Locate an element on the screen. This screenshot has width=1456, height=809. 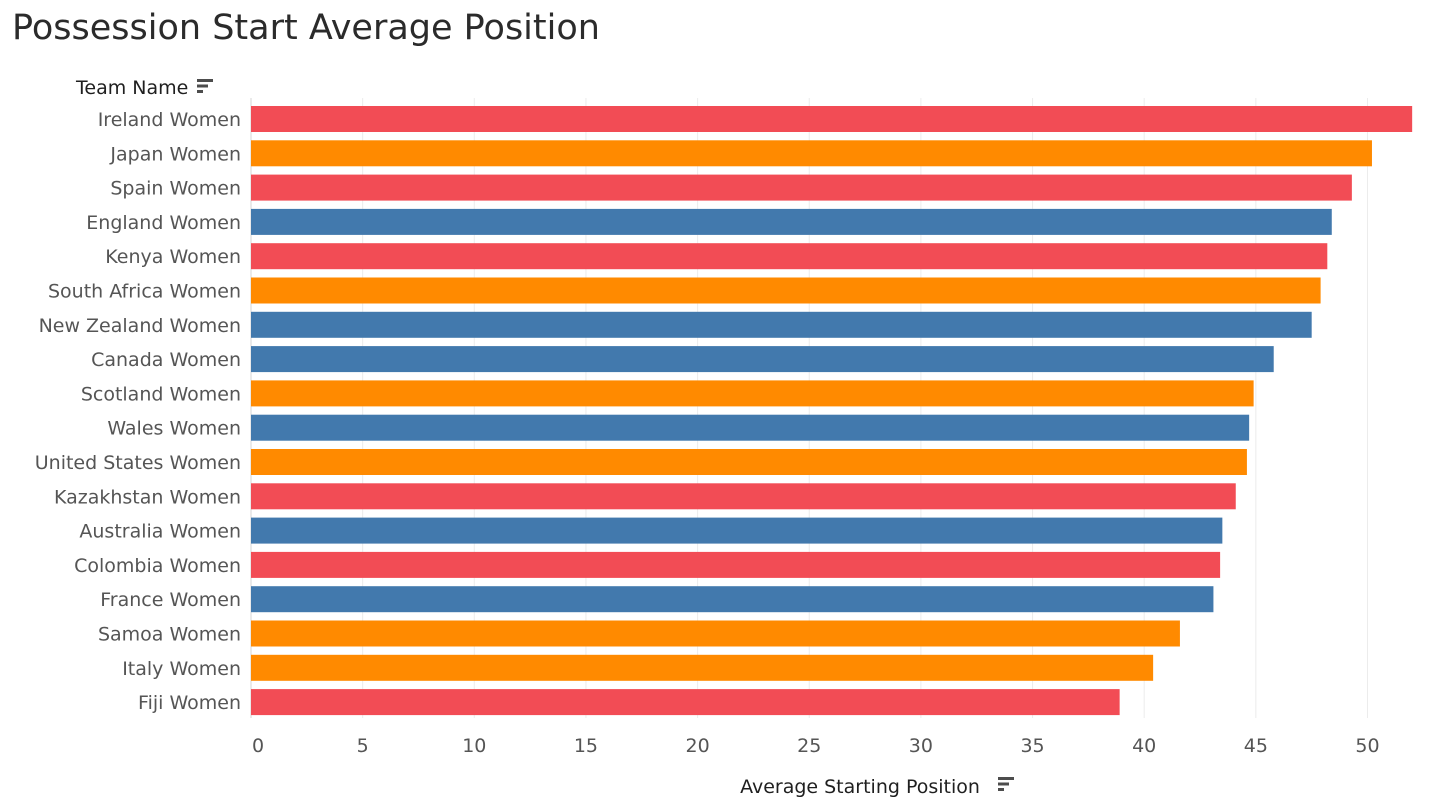
category-label: United States Women is located at coordinates (138, 463).